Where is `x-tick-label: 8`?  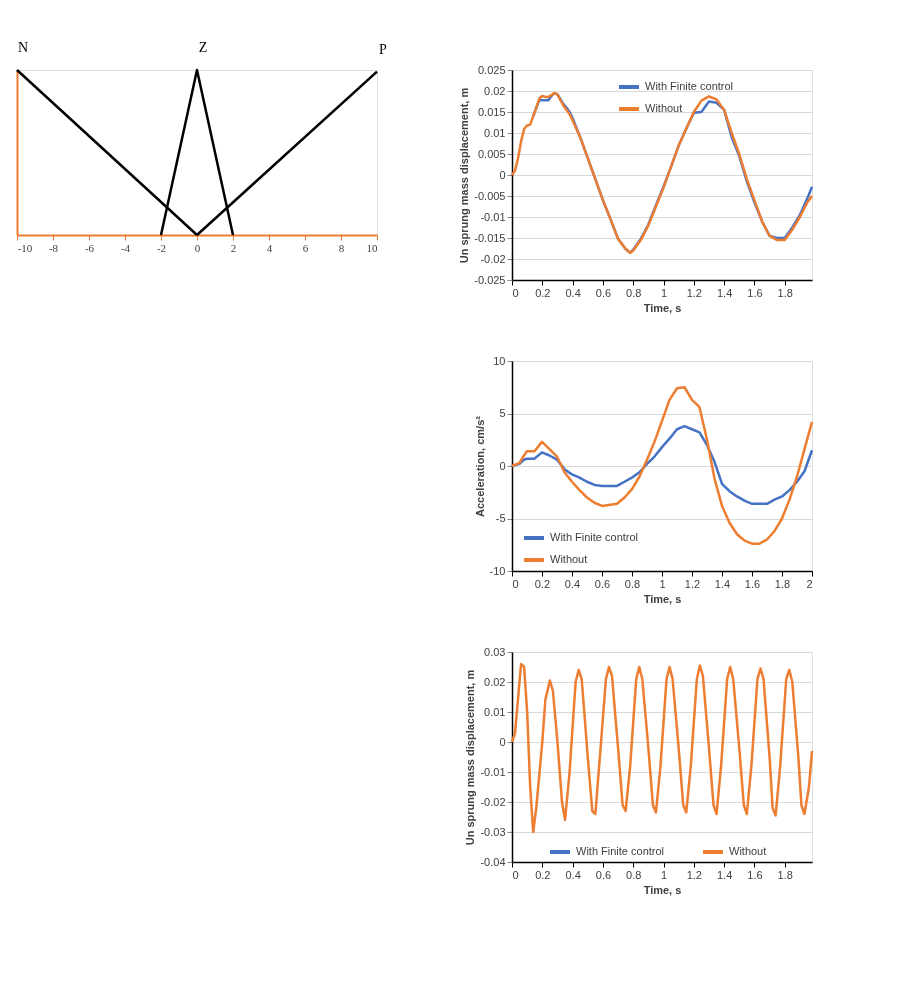 x-tick-label: 8 is located at coordinates (341, 247).